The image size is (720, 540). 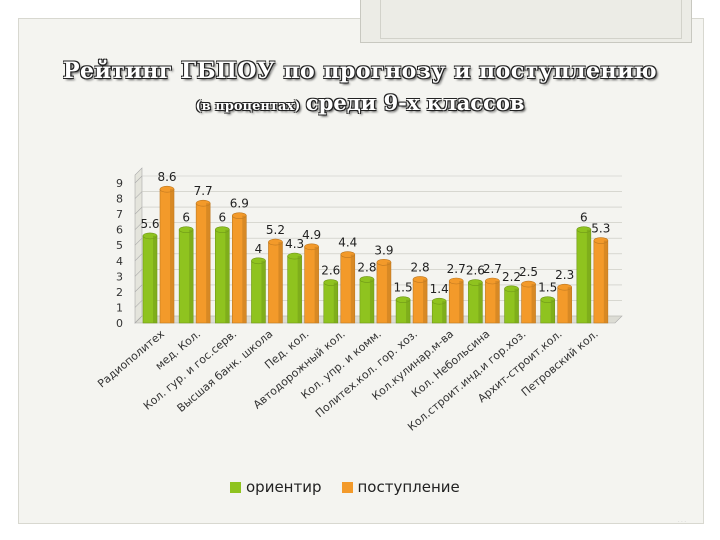 I want to click on legend-item-postuplenie: поступление, so click(x=400, y=487).